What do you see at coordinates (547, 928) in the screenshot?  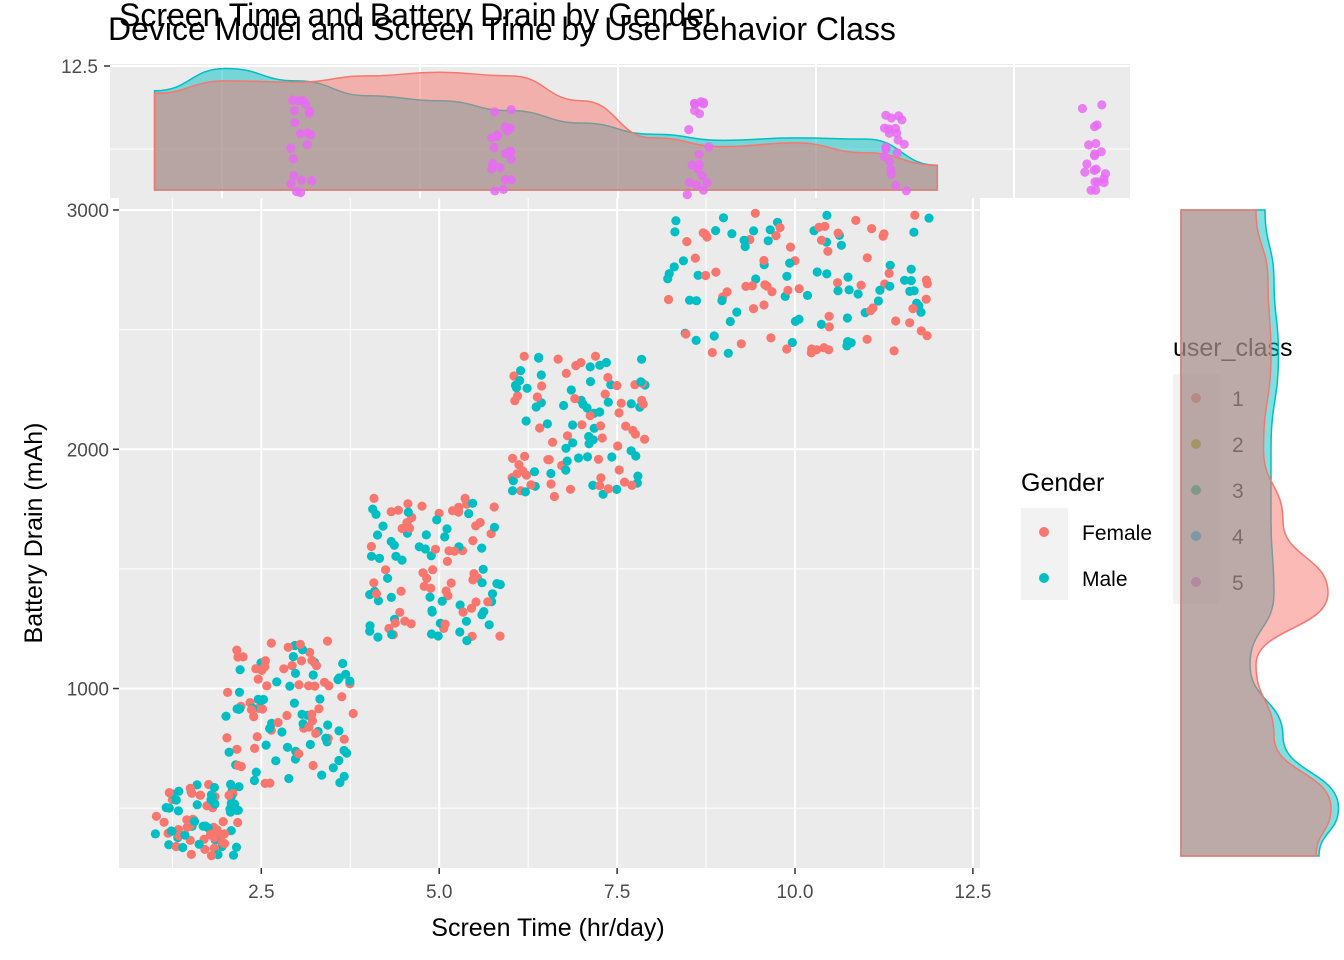 I see `x-axis-title: Screen Time (hr/day)` at bounding box center [547, 928].